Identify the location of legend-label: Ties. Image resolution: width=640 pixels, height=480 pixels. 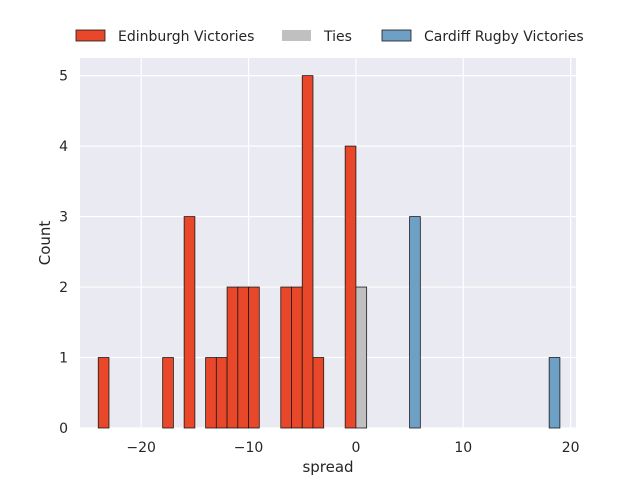
(337, 37).